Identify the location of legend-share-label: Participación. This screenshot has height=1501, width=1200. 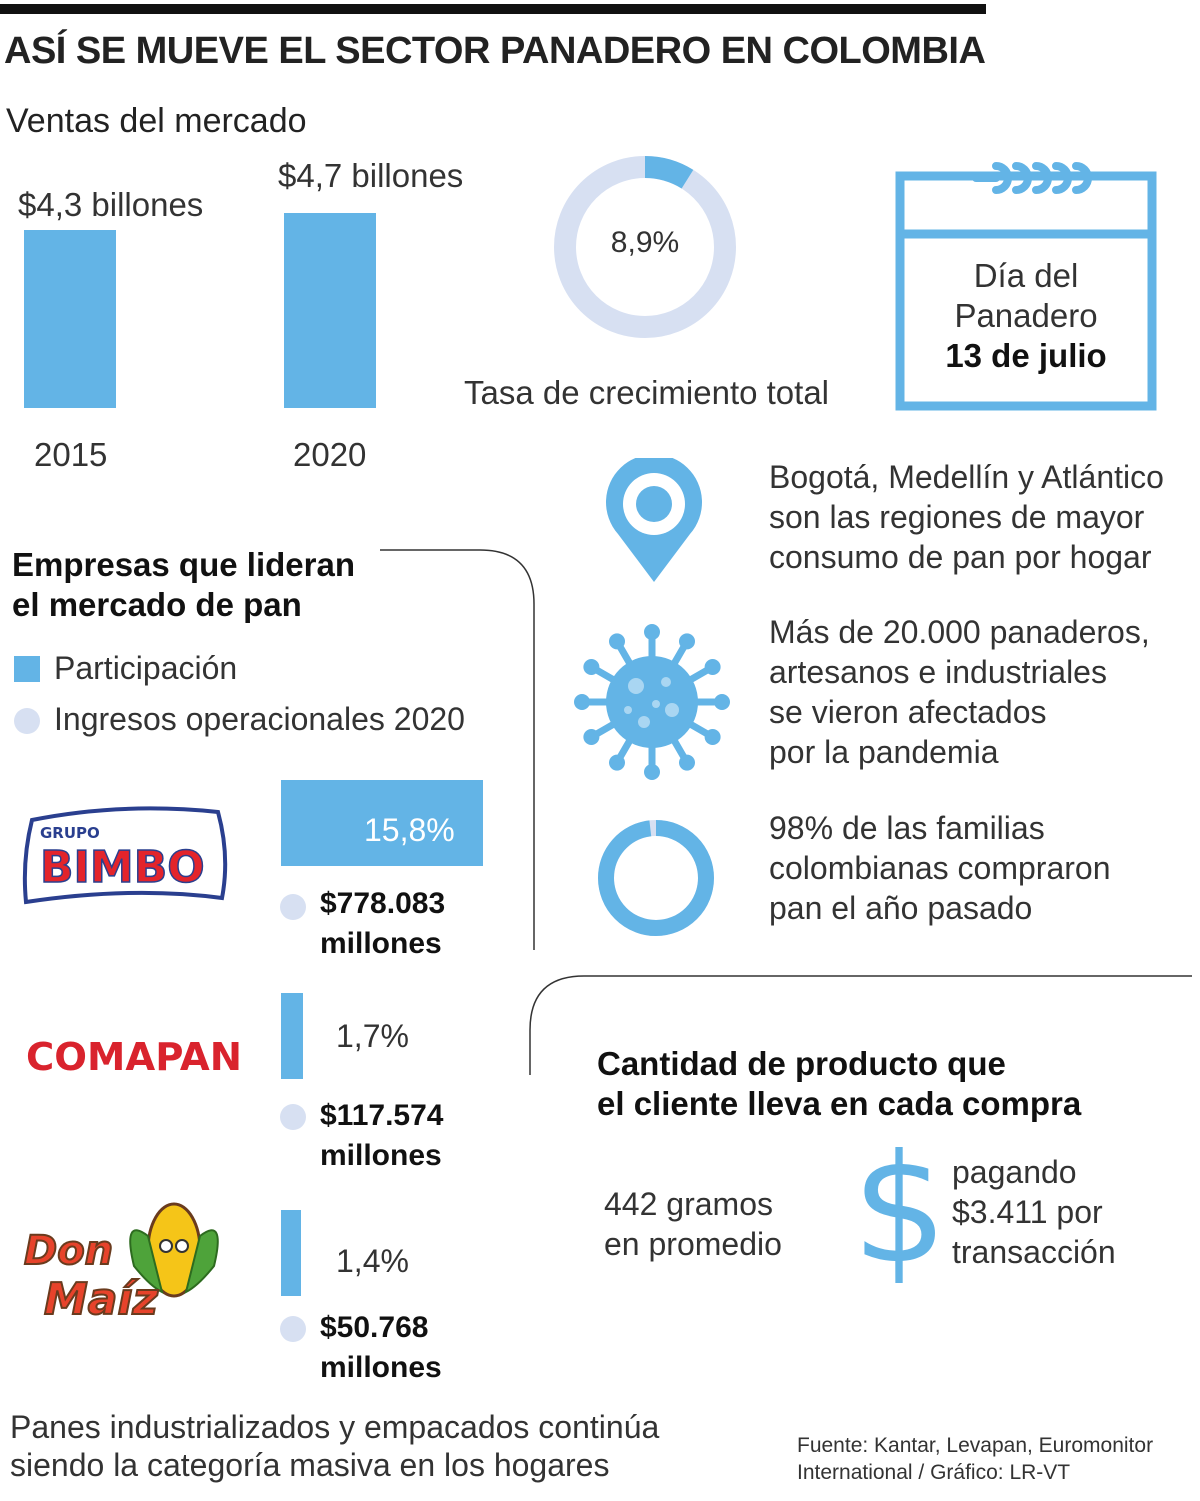
(146, 668).